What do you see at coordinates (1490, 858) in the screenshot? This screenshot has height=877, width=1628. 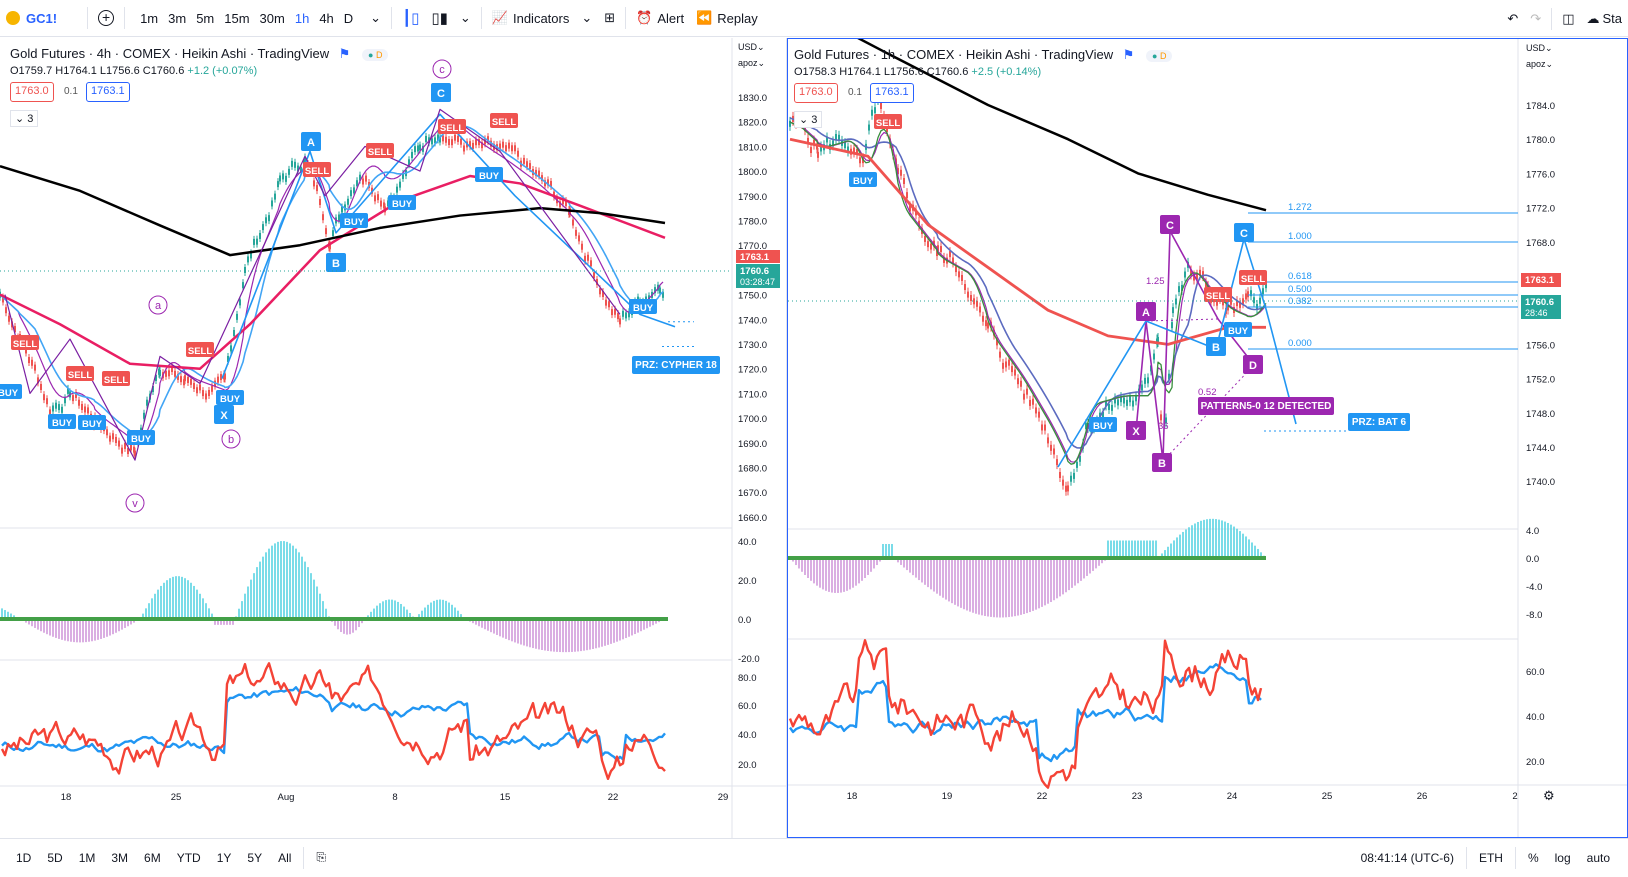 I see `session-button: ETH` at bounding box center [1490, 858].